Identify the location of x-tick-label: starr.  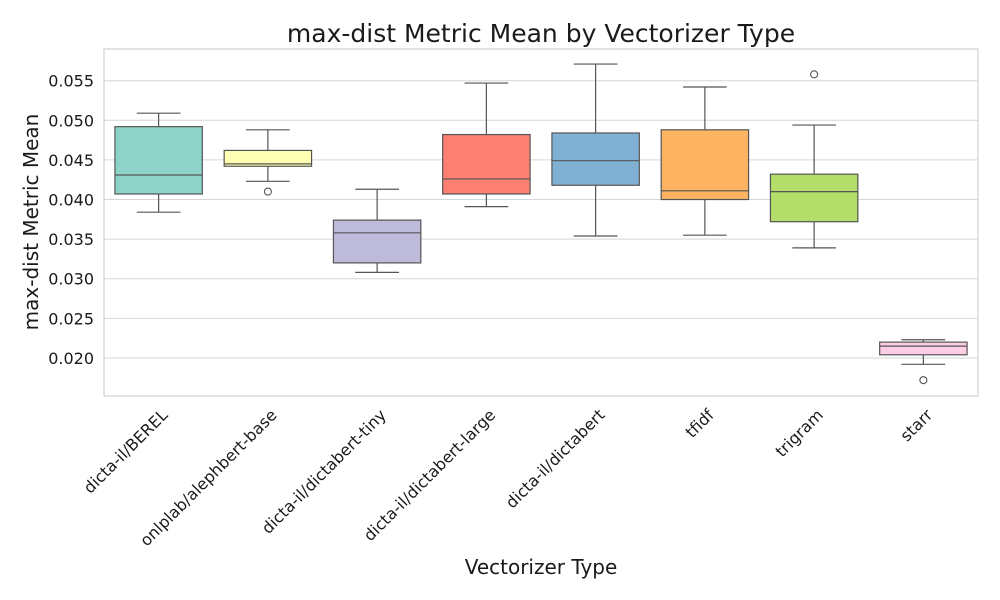
(916, 425).